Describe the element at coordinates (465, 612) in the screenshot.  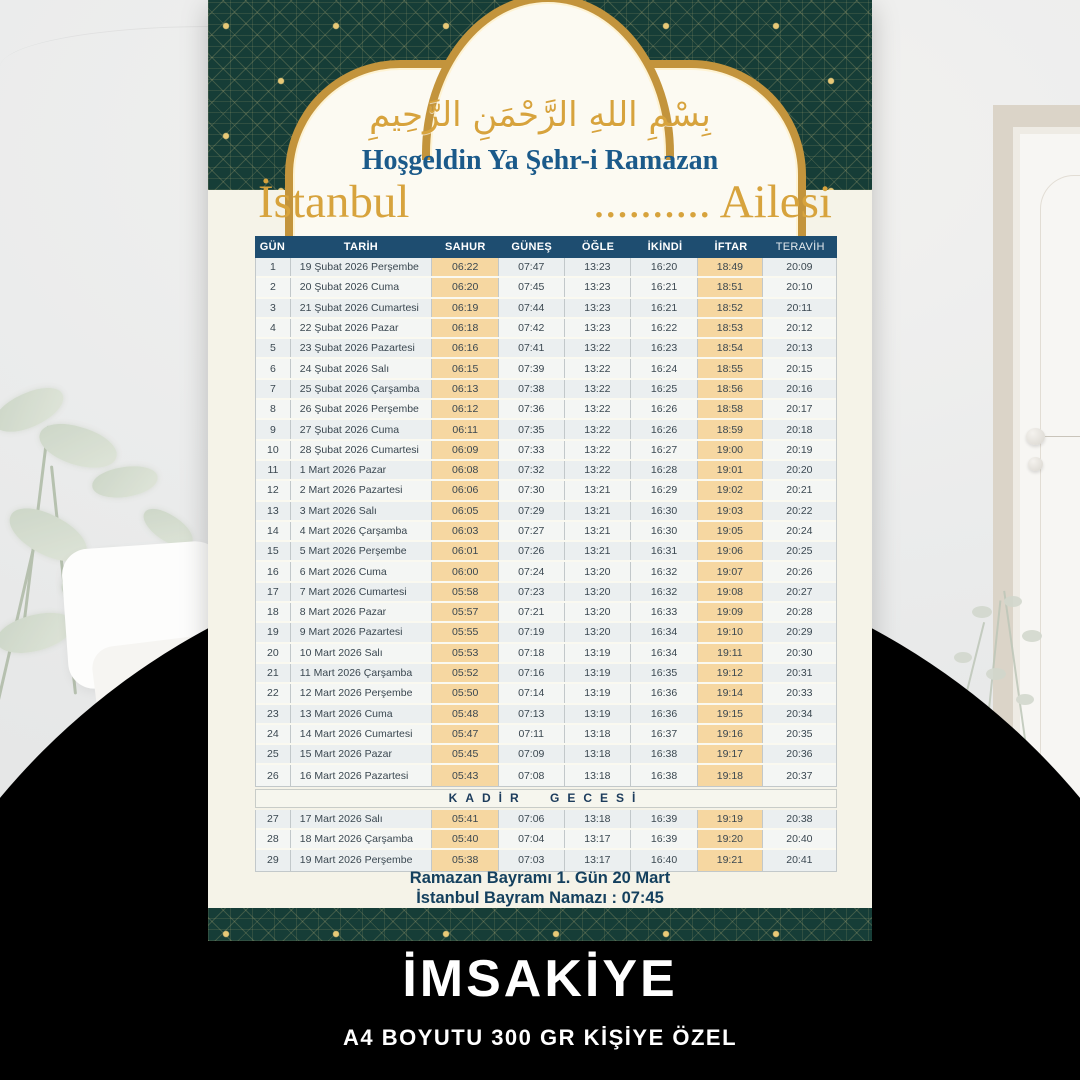
I see `time-cell: 05:57` at that location.